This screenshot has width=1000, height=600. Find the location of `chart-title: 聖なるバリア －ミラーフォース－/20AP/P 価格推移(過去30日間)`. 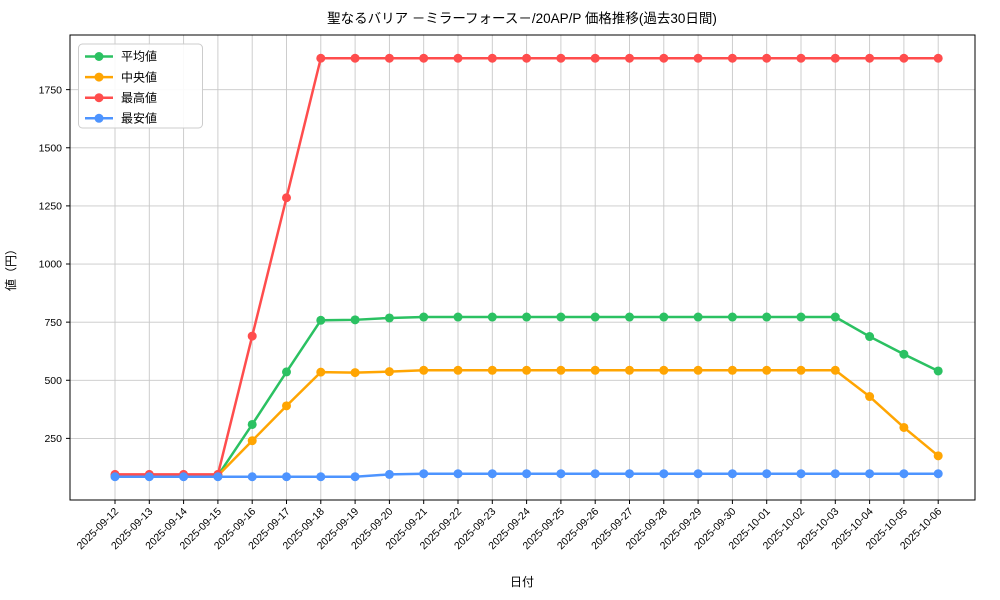

chart-title: 聖なるバリア －ミラーフォース－/20AP/P 価格推移(過去30日間) is located at coordinates (522, 18).